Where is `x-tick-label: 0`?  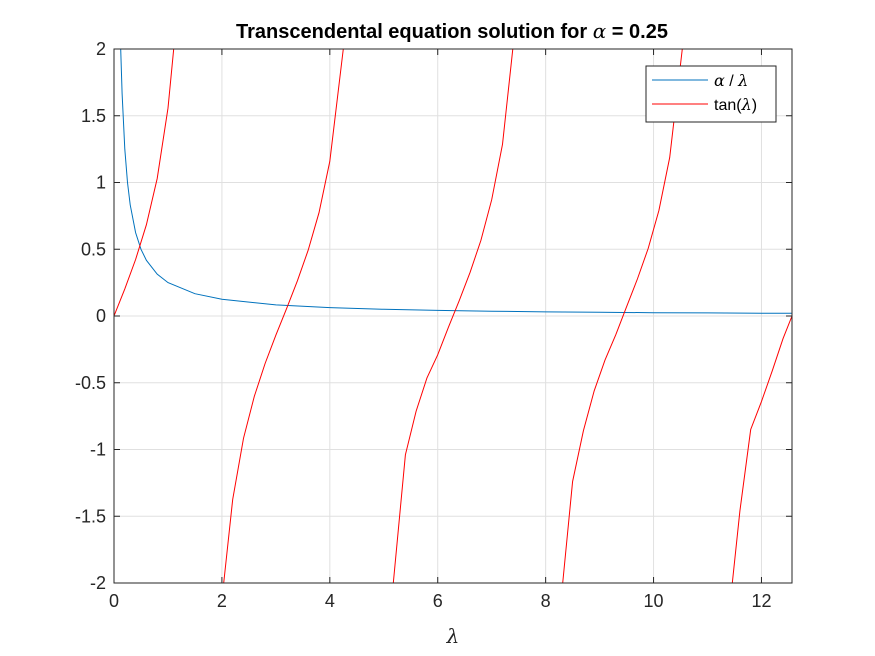 x-tick-label: 0 is located at coordinates (114, 601).